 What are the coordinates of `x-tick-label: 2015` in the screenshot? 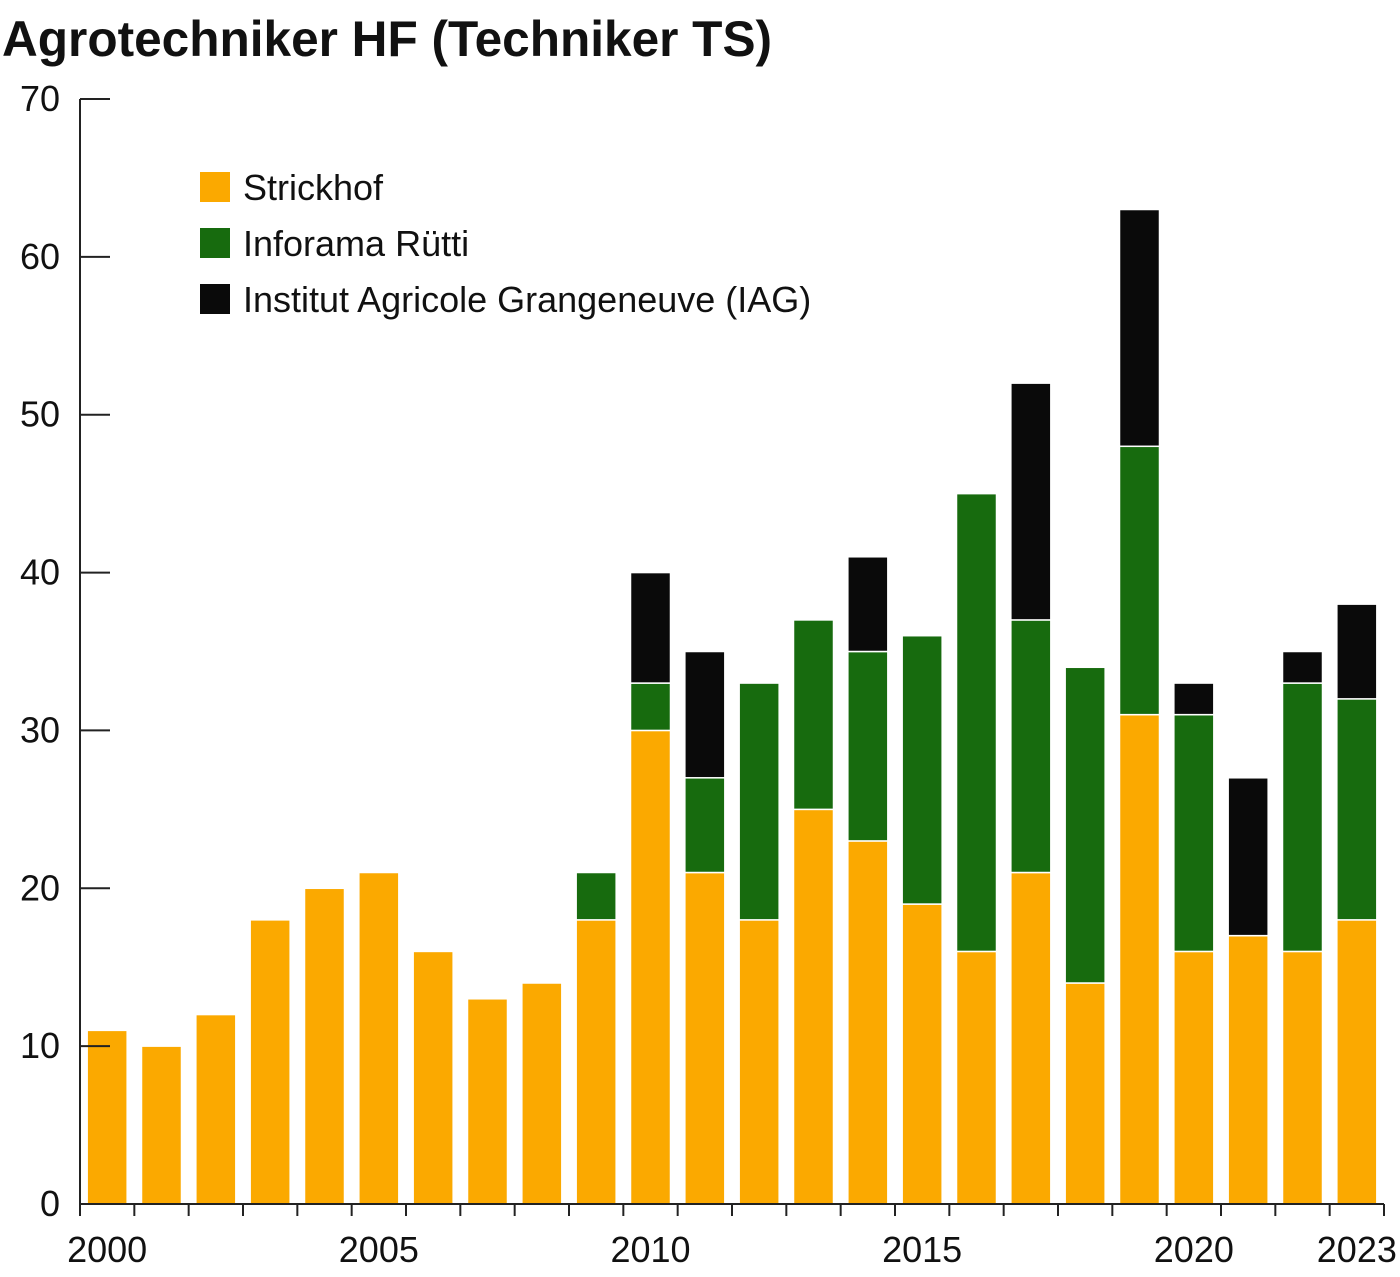 It's located at (922, 1249).